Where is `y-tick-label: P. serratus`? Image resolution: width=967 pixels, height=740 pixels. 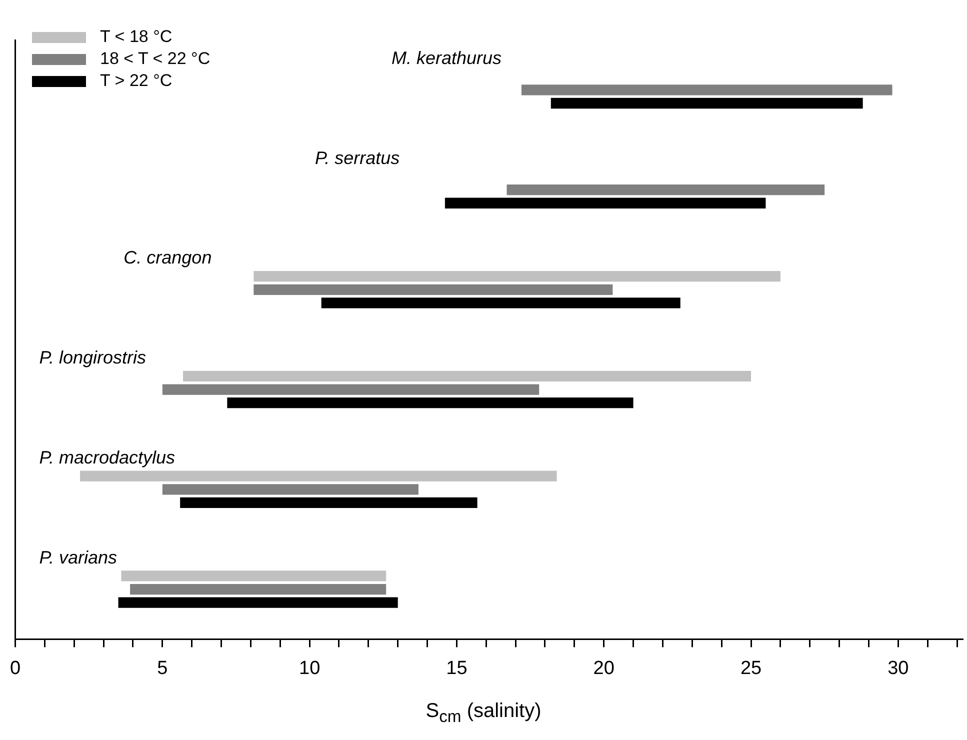
y-tick-label: P. serratus is located at coordinates (357, 158).